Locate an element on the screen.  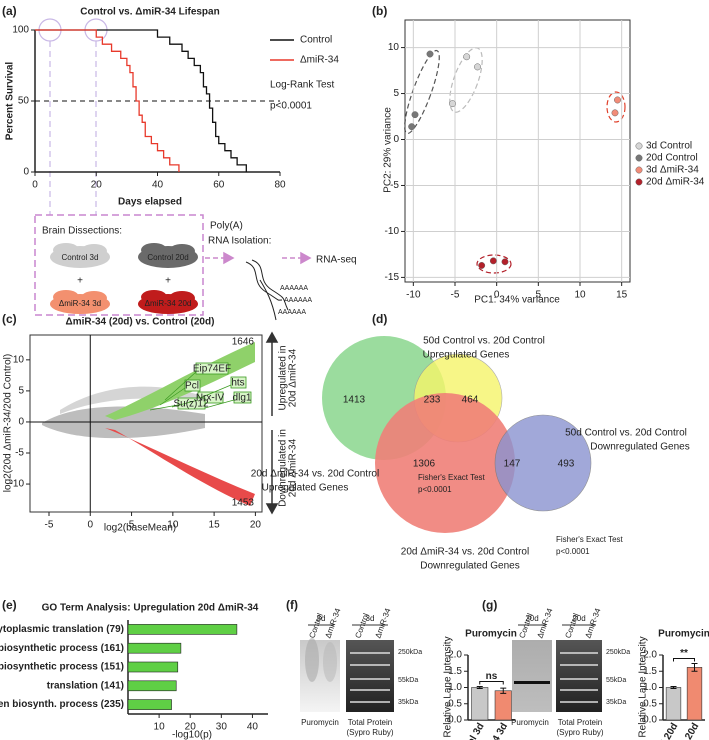
chart-title: Control vs. ΔmiR-34 Lifespan is located at coordinates (149, 12).